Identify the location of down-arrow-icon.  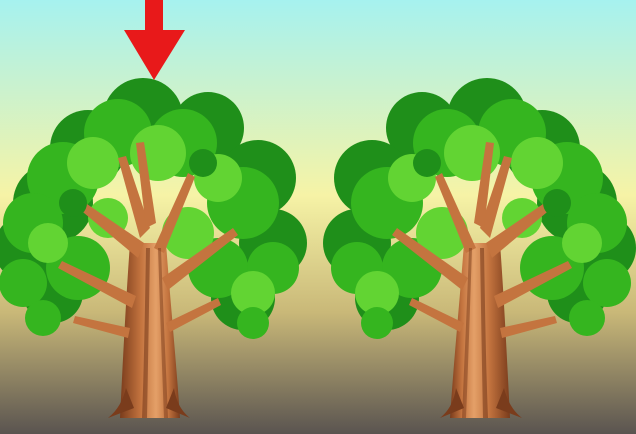
(154, 40).